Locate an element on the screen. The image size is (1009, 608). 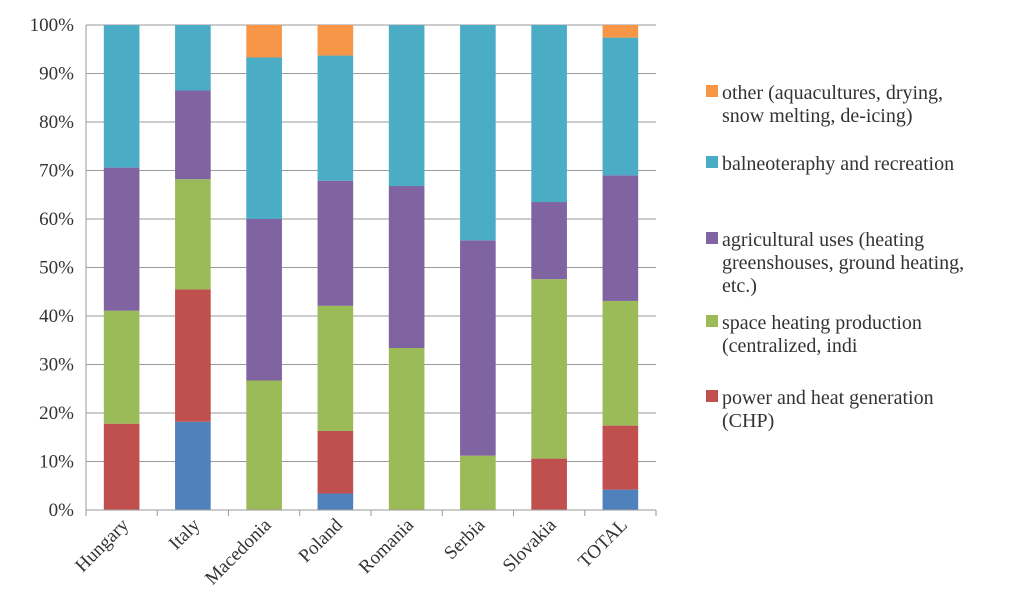
y-tick-label: 50% is located at coordinates (56, 268).